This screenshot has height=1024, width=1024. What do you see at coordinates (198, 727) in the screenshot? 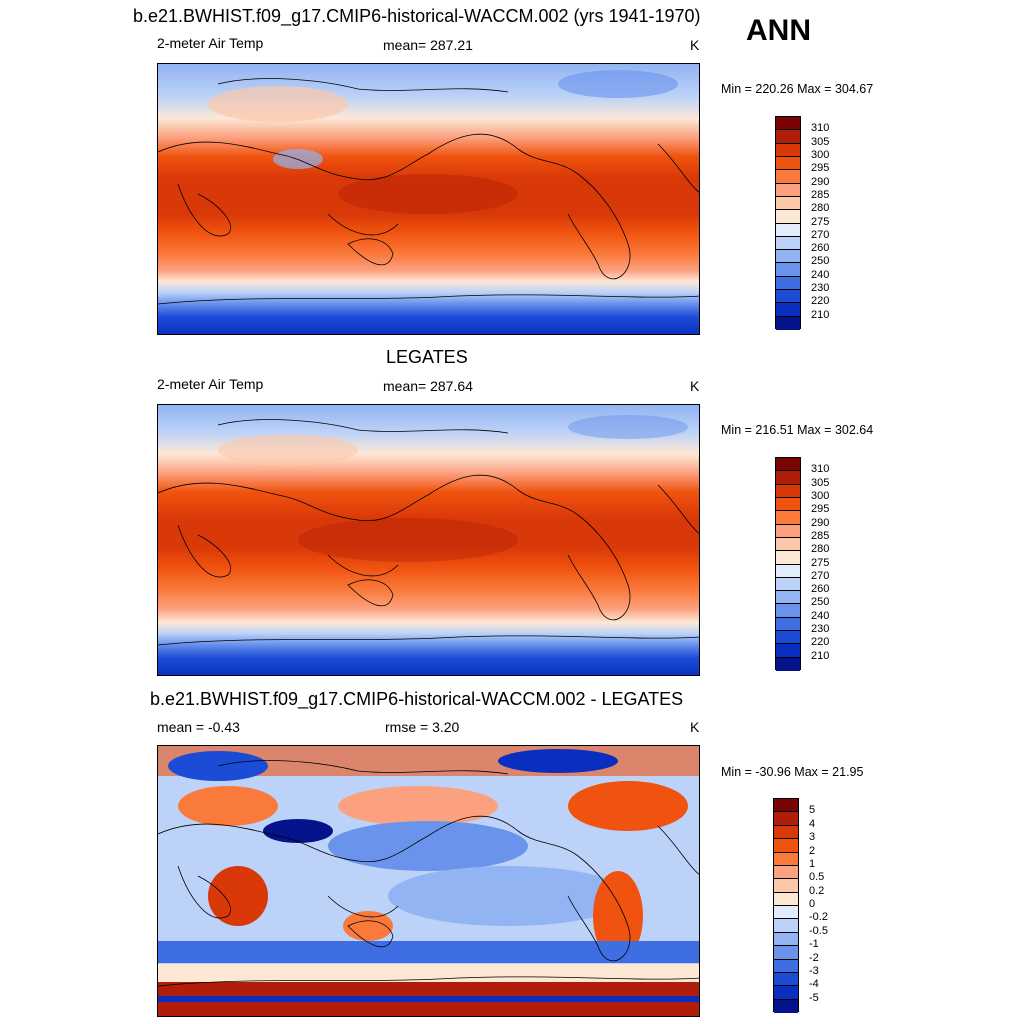
I see `panel3-mean-label: mean = -0.43` at bounding box center [198, 727].